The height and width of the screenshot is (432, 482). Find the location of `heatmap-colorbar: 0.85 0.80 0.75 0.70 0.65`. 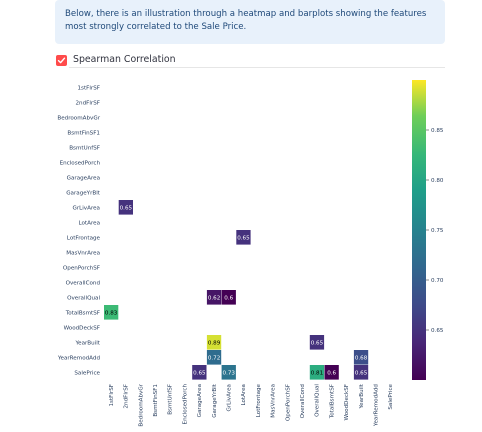

heatmap-colorbar: 0.85 0.80 0.75 0.70 0.65 is located at coordinates (428, 230).